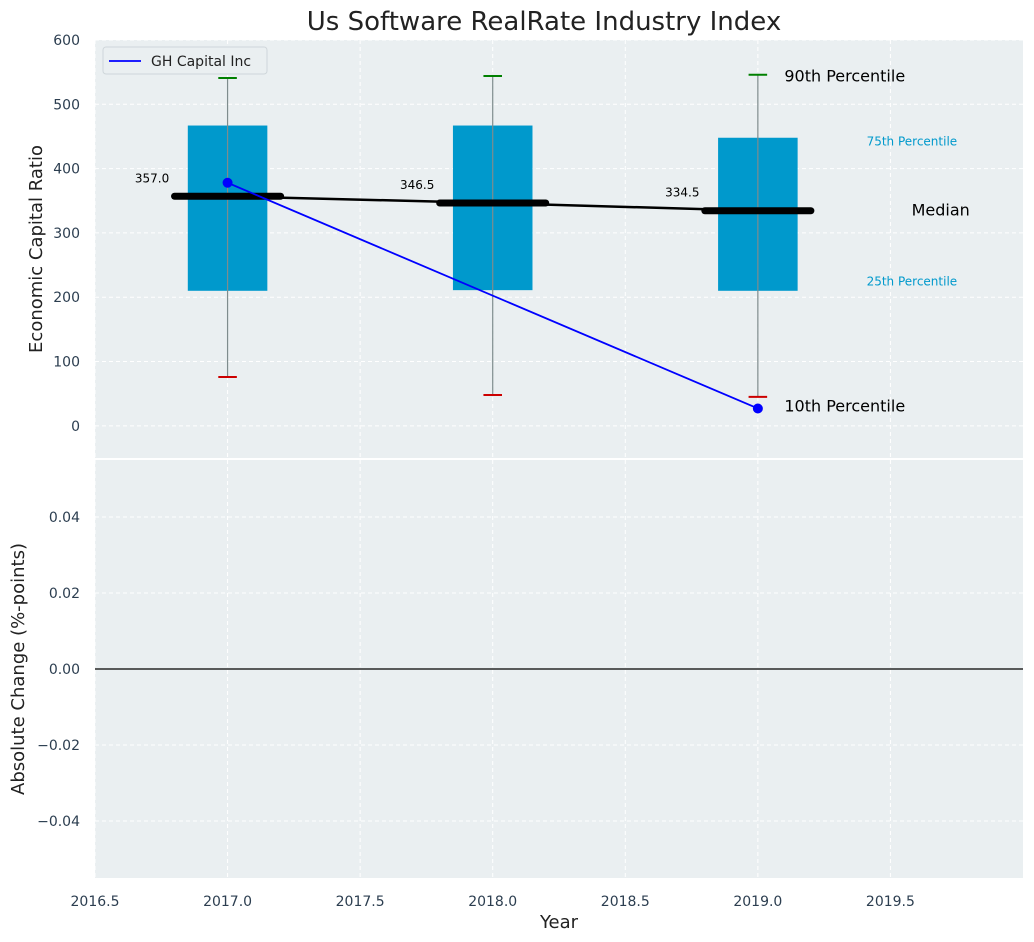  I want to click on bottom-y-tick-label: 0.02, so click(64, 594).